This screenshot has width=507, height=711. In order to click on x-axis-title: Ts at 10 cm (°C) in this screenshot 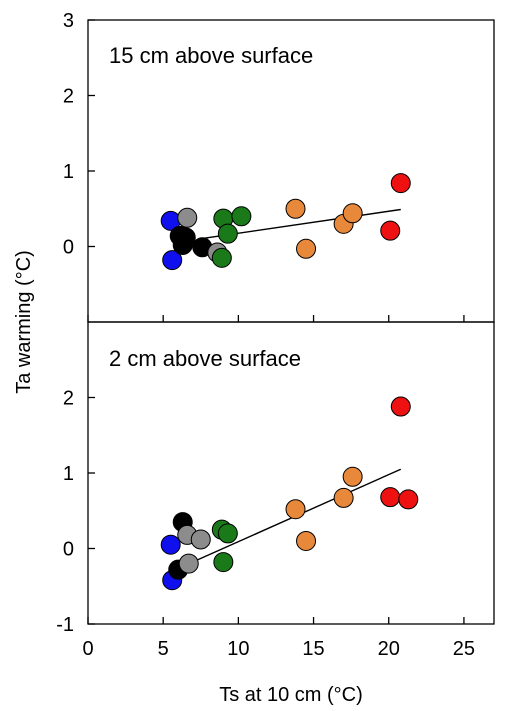, I will do `click(291, 695)`.